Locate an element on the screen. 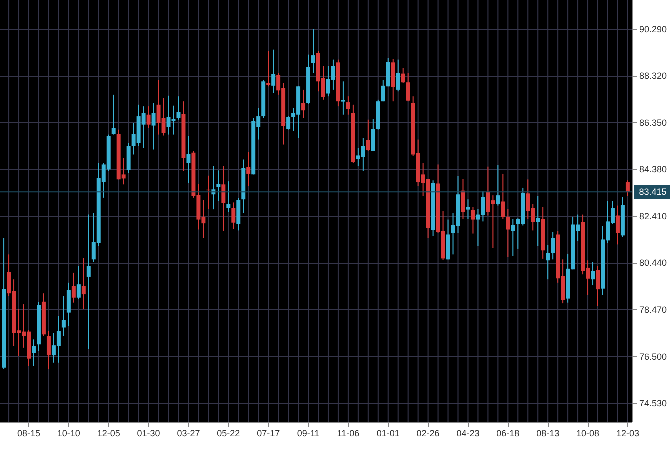 The width and height of the screenshot is (670, 450). x-tick-label: 12-03 is located at coordinates (628, 433).